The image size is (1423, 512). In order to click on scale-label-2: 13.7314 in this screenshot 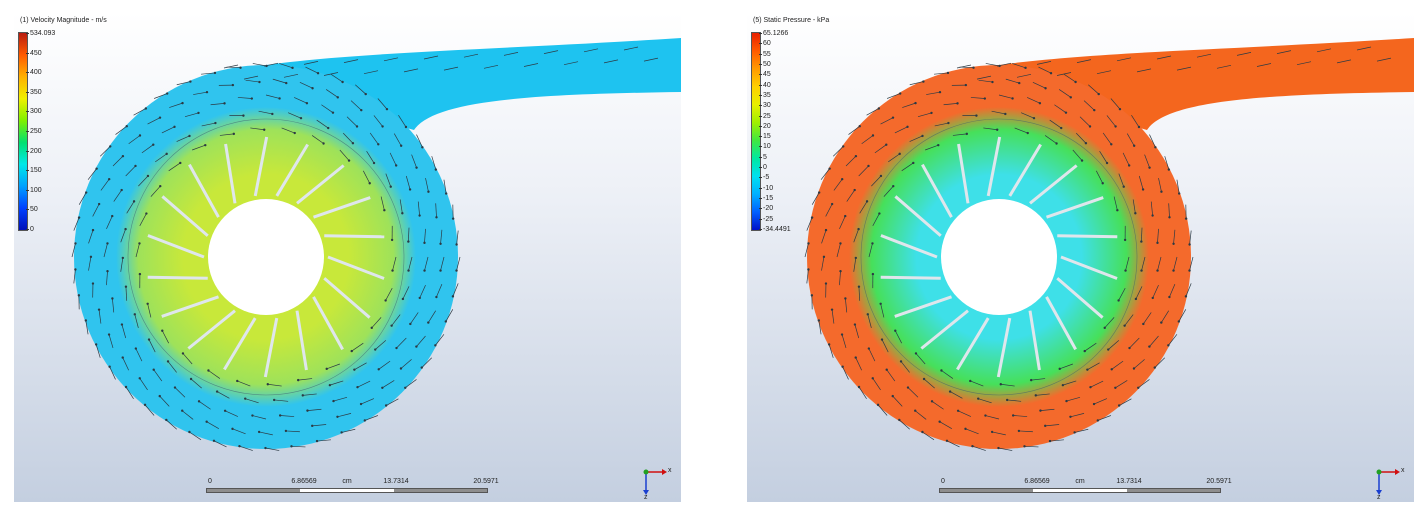, I will do `click(396, 481)`.